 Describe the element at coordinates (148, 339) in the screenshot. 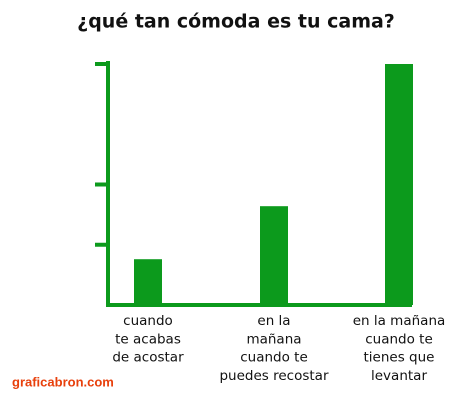

I see `x-tick-label: cuando te acabas de acostar` at that location.